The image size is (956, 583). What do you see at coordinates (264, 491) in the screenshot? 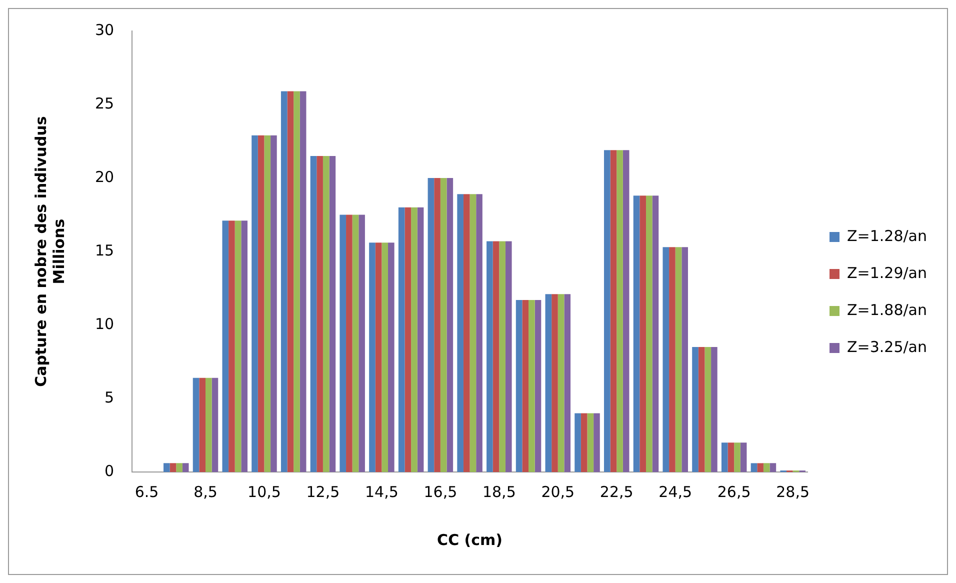
I see `x-tick-label: 10,5` at bounding box center [264, 491].